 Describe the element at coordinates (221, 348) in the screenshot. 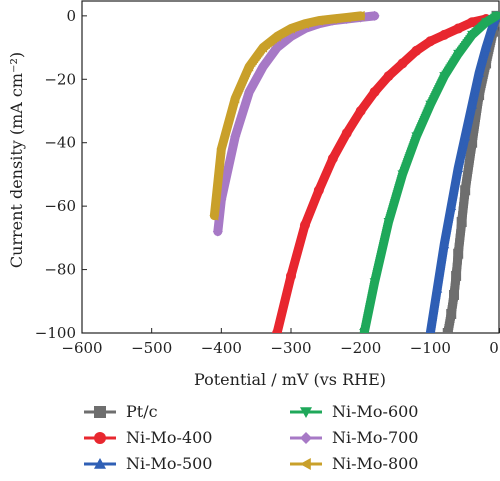

I see `x-tick-label: −400` at that location.